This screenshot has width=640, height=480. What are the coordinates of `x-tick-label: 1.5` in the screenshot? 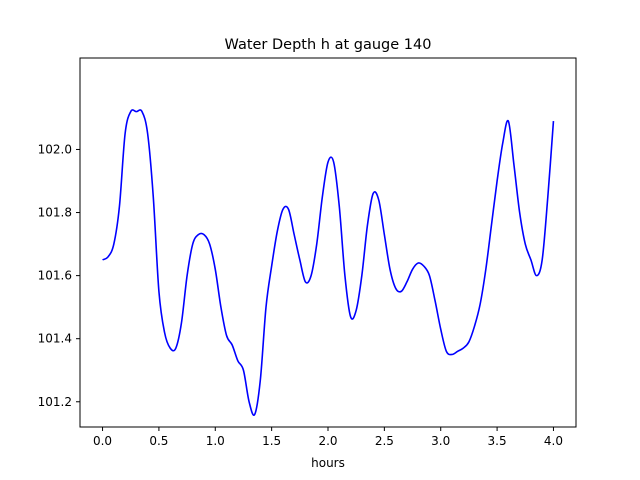 It's located at (271, 441).